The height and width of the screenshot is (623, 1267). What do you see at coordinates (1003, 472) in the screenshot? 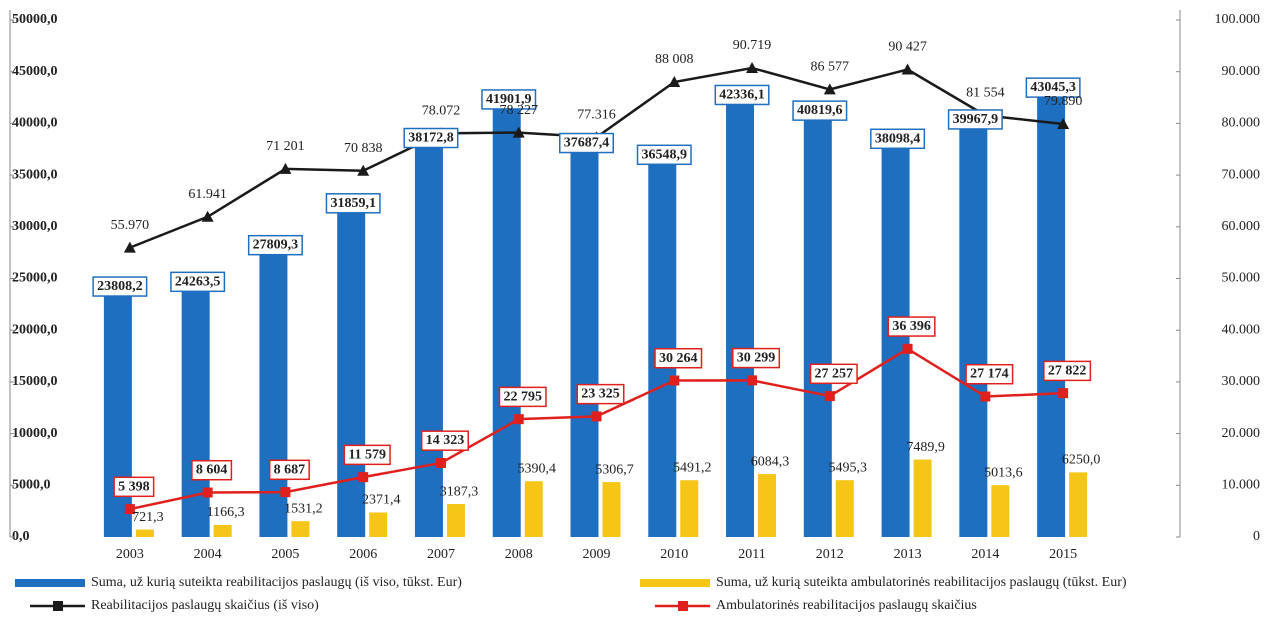
I see `bar-label: 5013,6` at bounding box center [1003, 472].